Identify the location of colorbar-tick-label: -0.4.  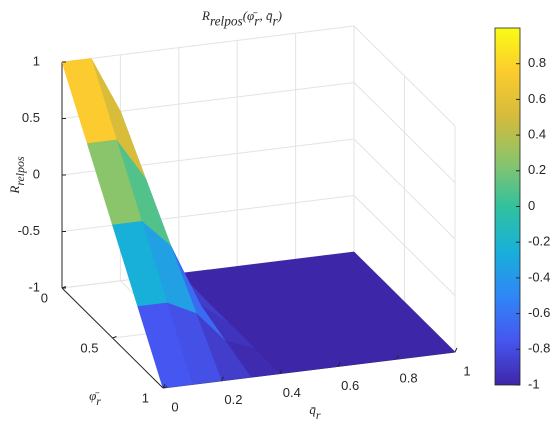
(539, 276).